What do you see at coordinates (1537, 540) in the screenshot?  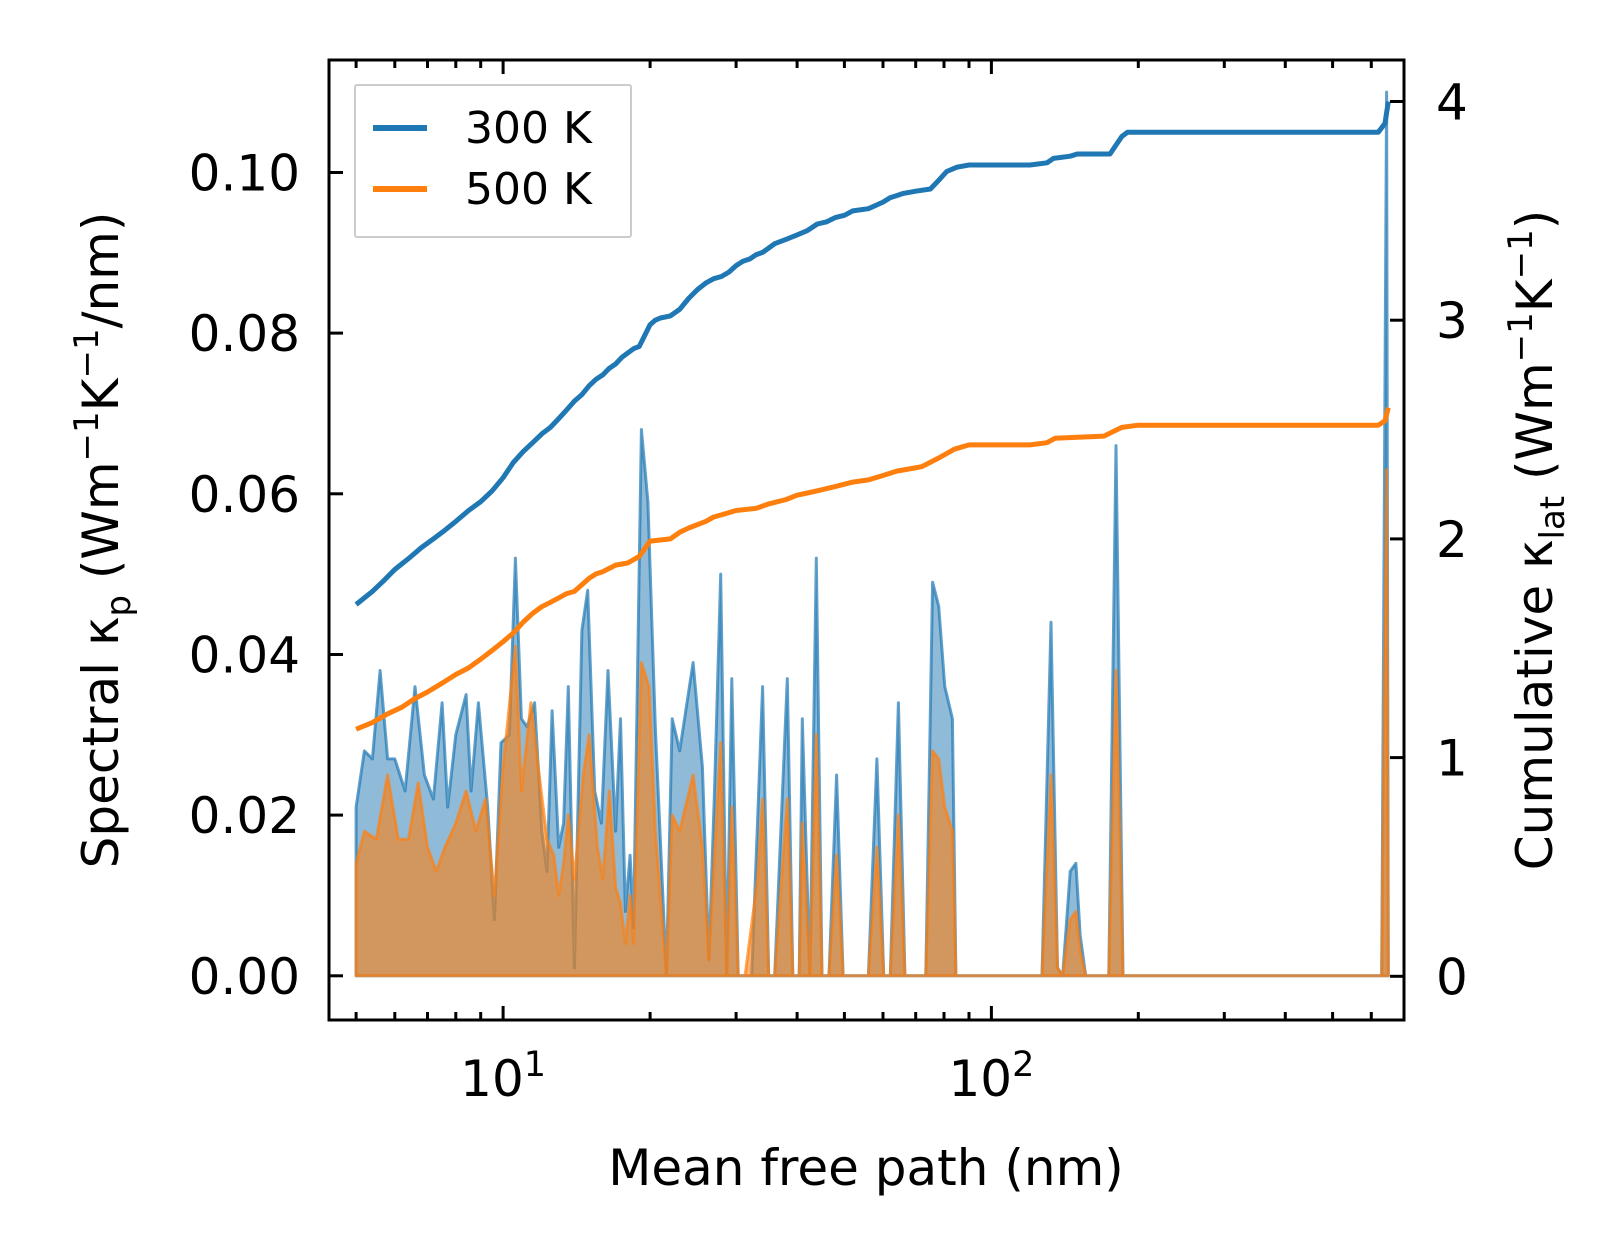 I see `y-axis-right-title: Cumulative κlat (Wm−1K−1)` at bounding box center [1537, 540].